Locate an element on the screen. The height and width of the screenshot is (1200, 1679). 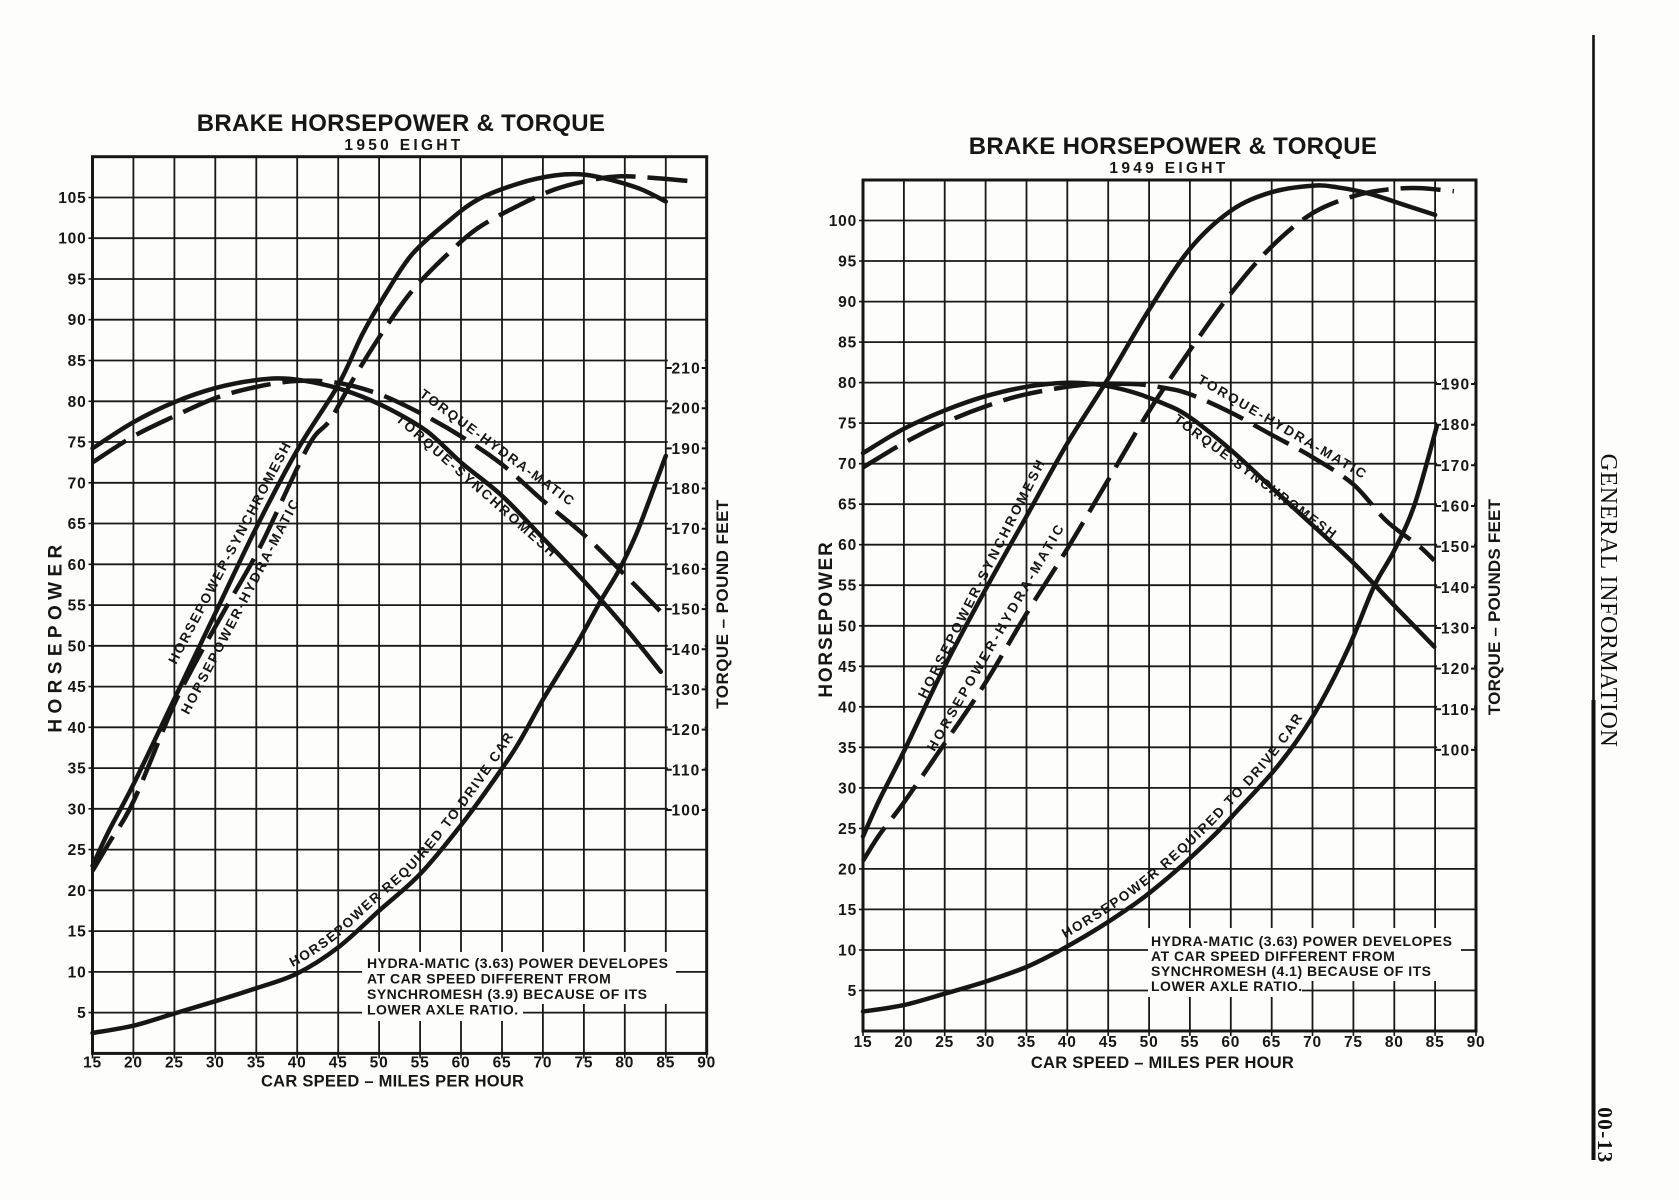
svg-text: 190 is located at coordinates (685, 449).